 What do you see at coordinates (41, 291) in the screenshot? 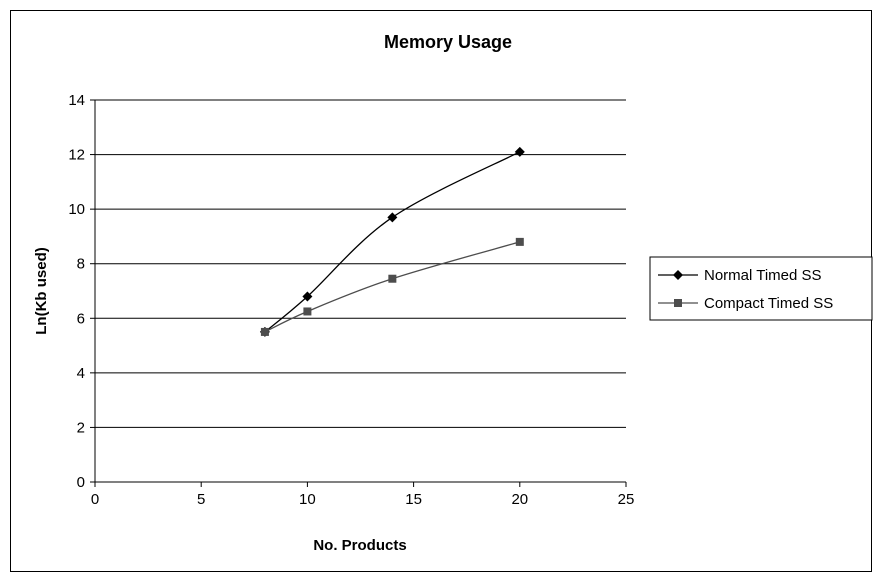
I see `y-axis-label: Ln(Kb used)` at bounding box center [41, 291].